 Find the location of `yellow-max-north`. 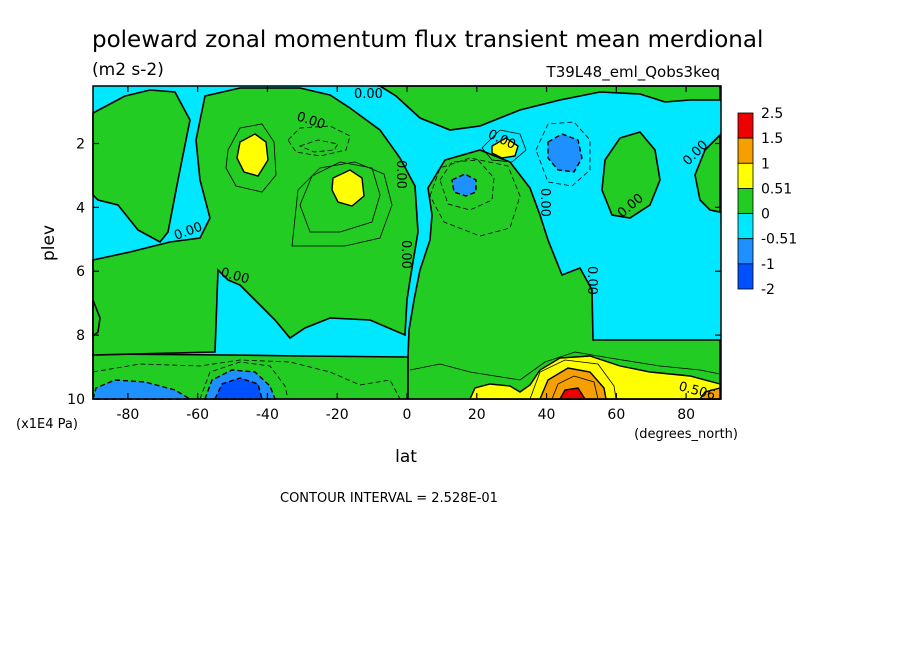

yellow-max-north is located at coordinates (505, 148).